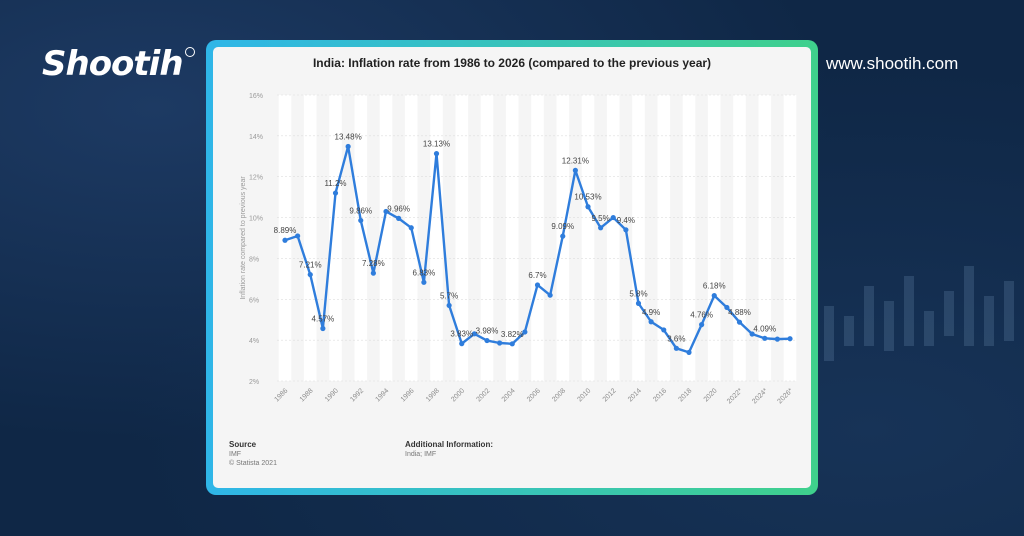 The width and height of the screenshot is (1024, 536). Describe the element at coordinates (534, 395) in the screenshot. I see `x-tick-label: 2006` at that location.